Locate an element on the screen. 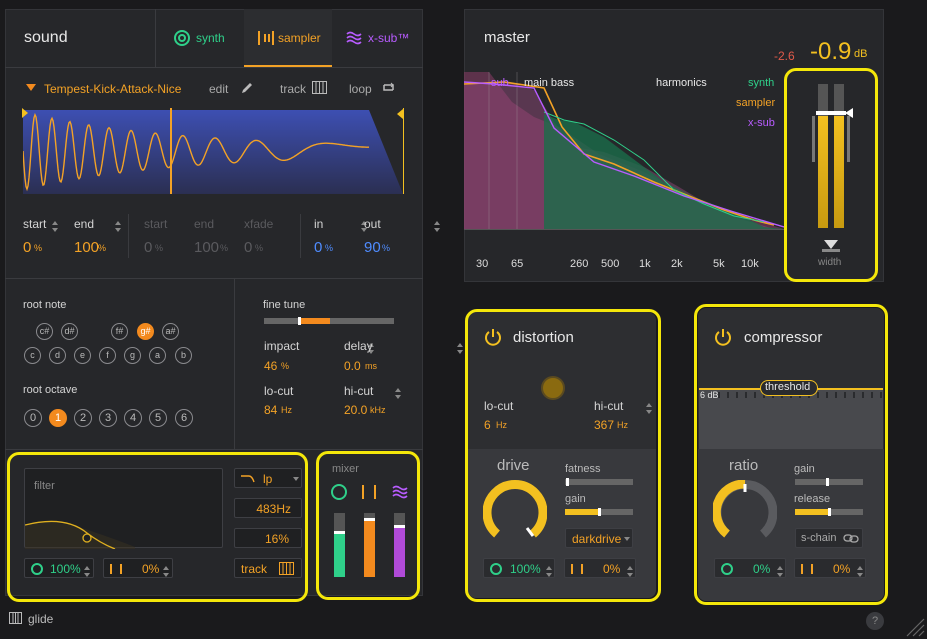 Image resolution: width=927 pixels, height=639 pixels. out-stepper-icon is located at coordinates (437, 227).